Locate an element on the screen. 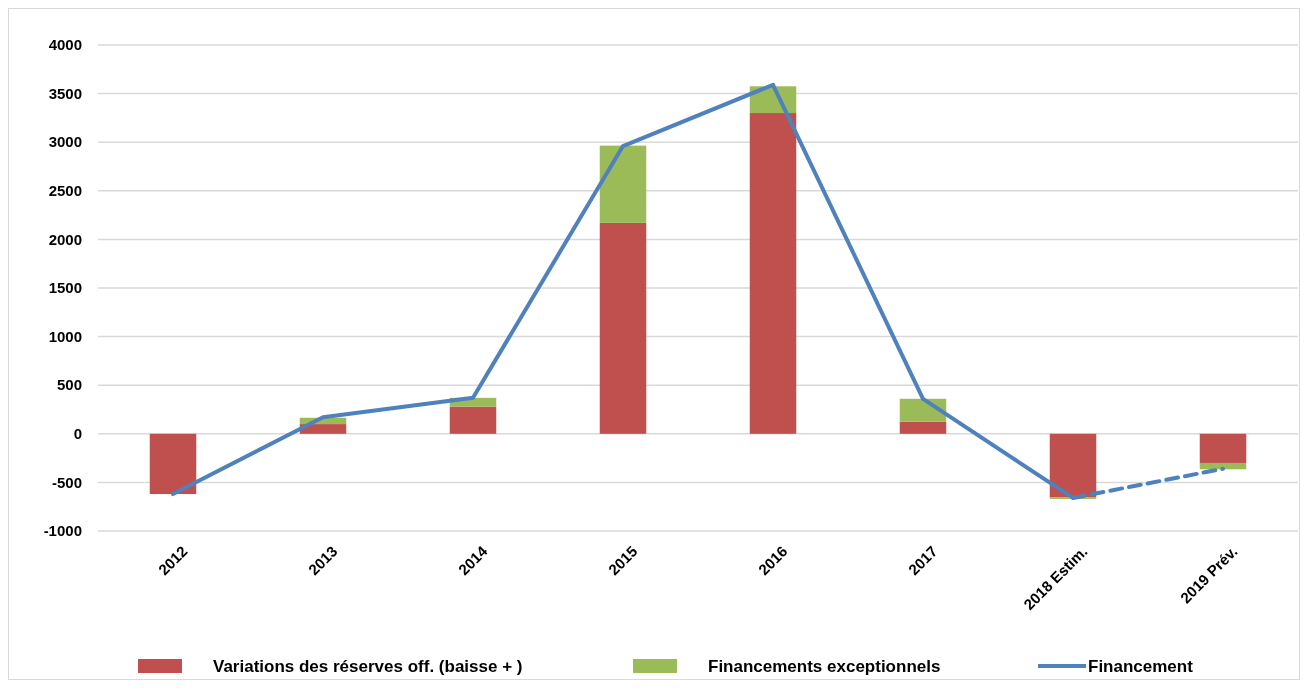 Image resolution: width=1308 pixels, height=688 pixels. y-tick-label: 500 is located at coordinates (69, 385).